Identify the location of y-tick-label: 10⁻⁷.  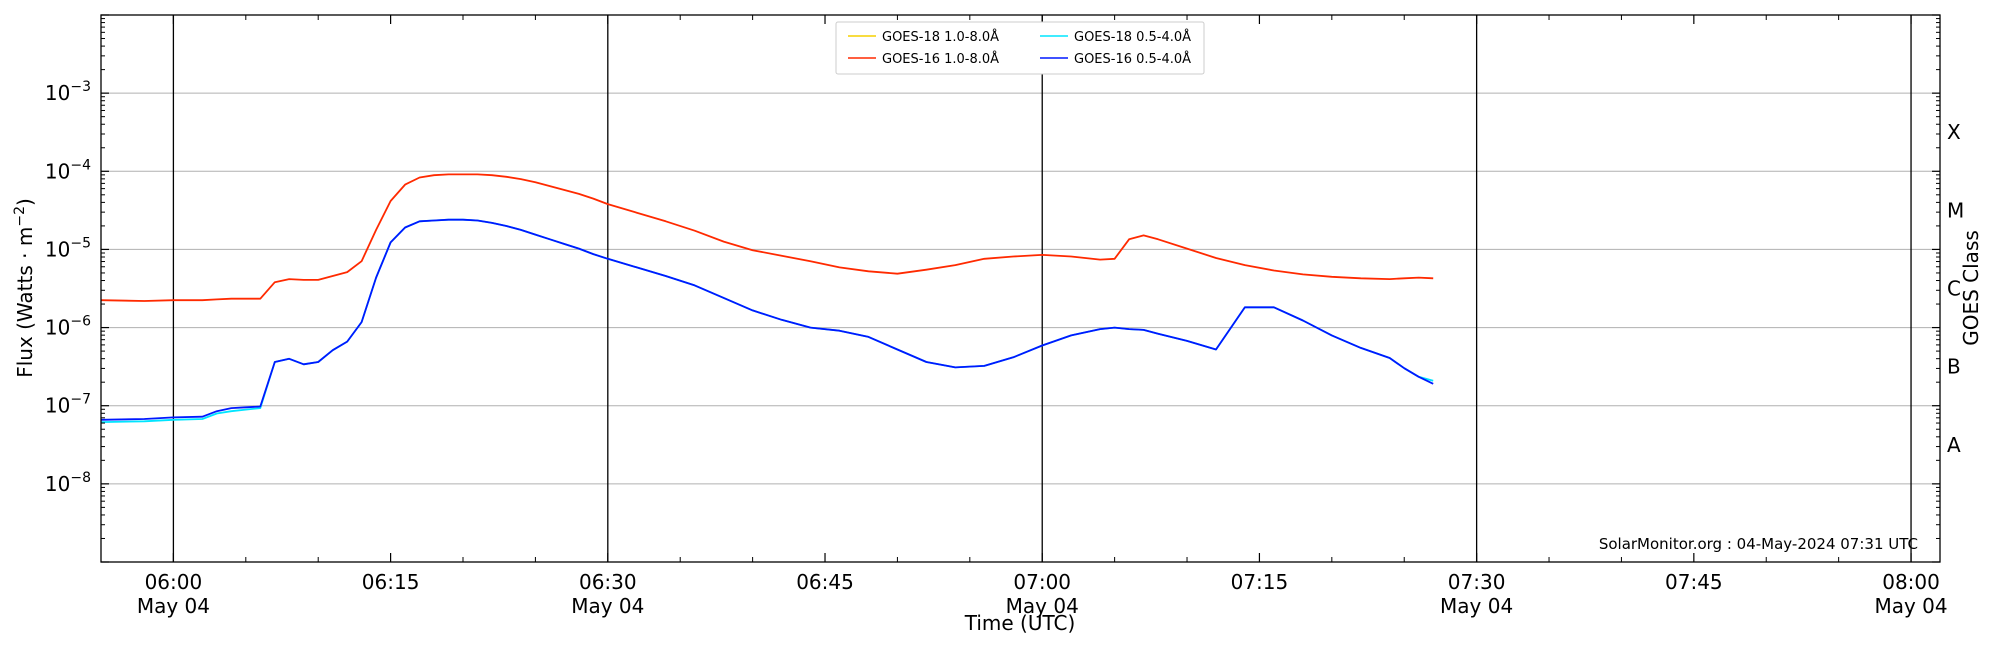
(68, 405).